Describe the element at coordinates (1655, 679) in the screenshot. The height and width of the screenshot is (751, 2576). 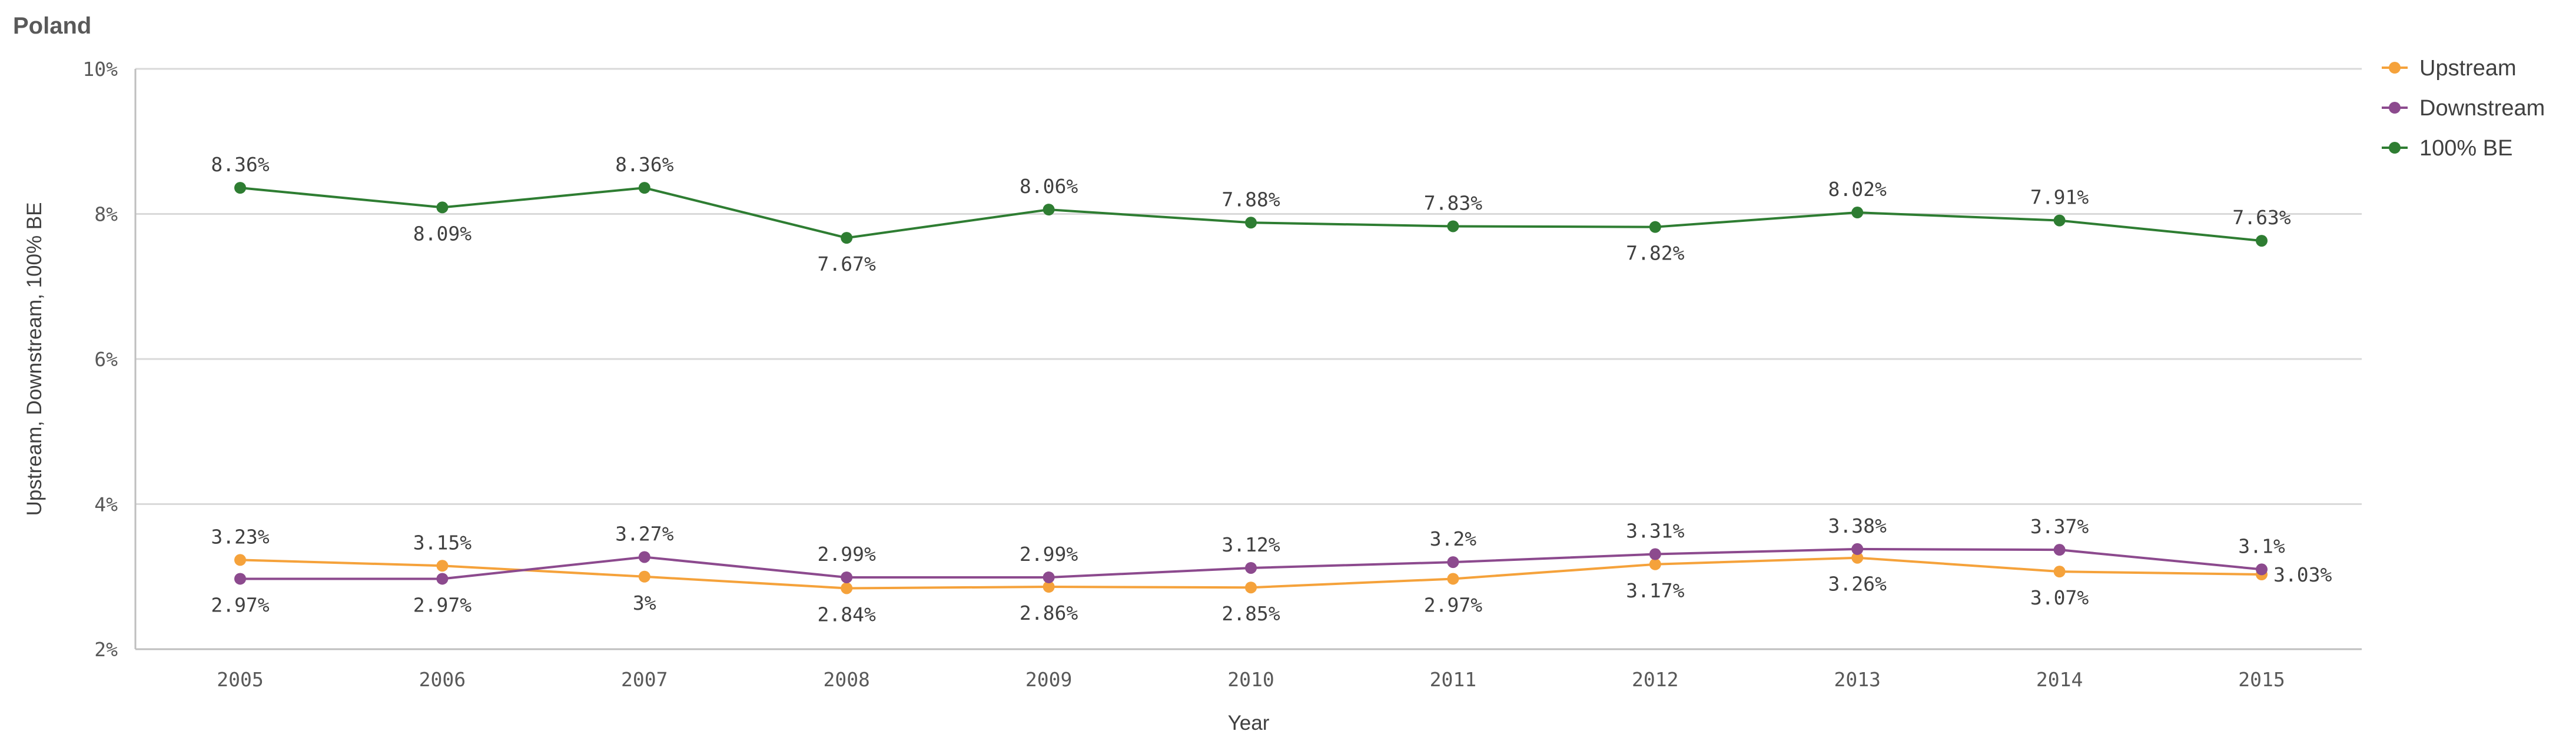
I see `x-tick-label: 2012` at that location.